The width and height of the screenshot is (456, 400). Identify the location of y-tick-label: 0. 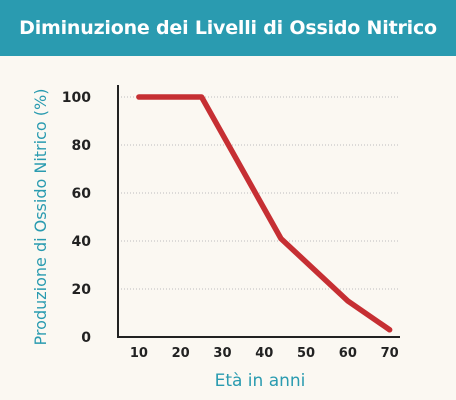
(86, 338).